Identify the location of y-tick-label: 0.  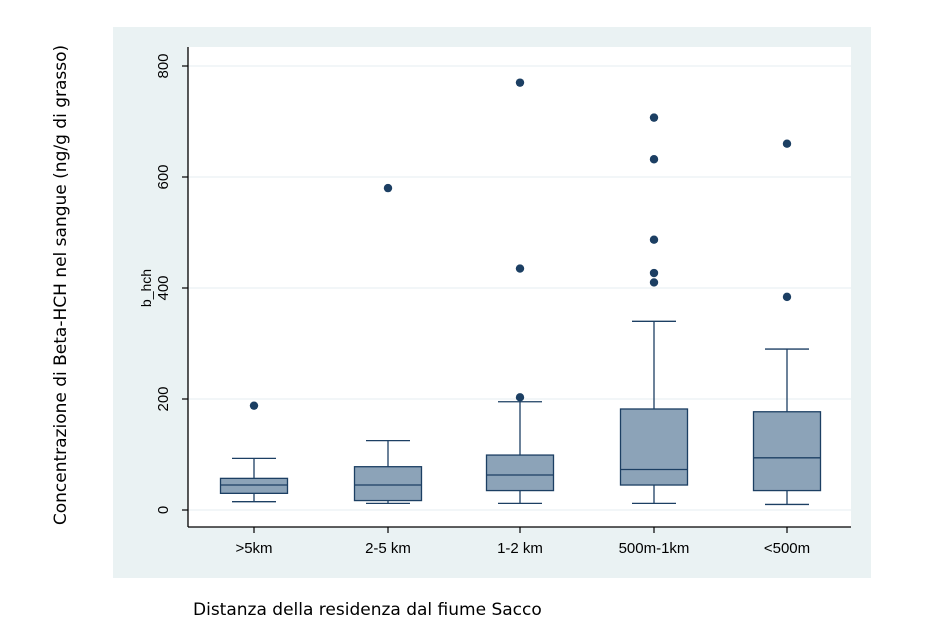
(163, 510).